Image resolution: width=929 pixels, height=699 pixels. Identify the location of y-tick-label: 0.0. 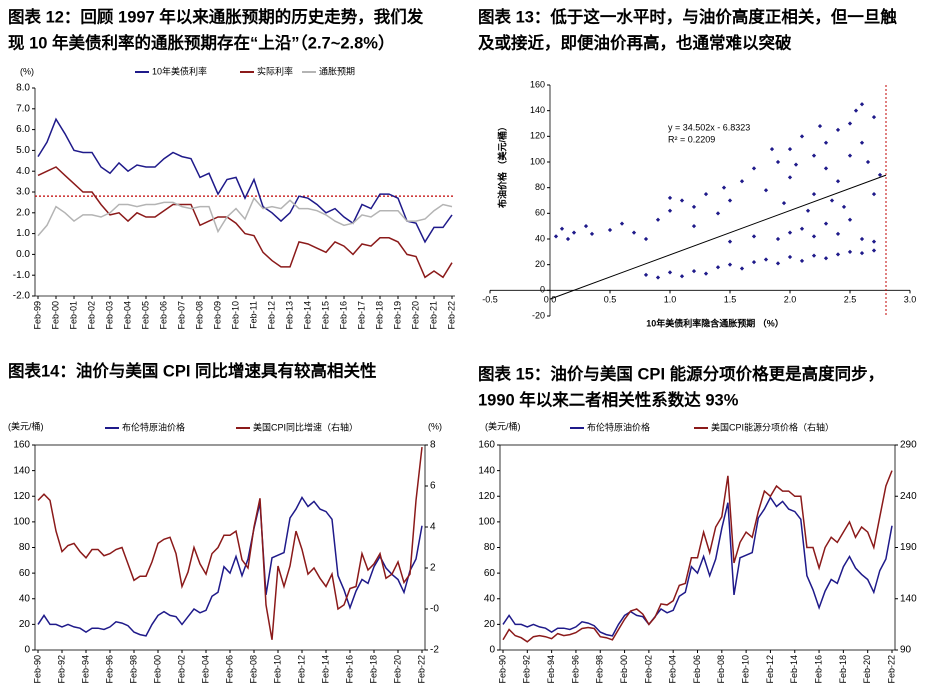
(23, 254).